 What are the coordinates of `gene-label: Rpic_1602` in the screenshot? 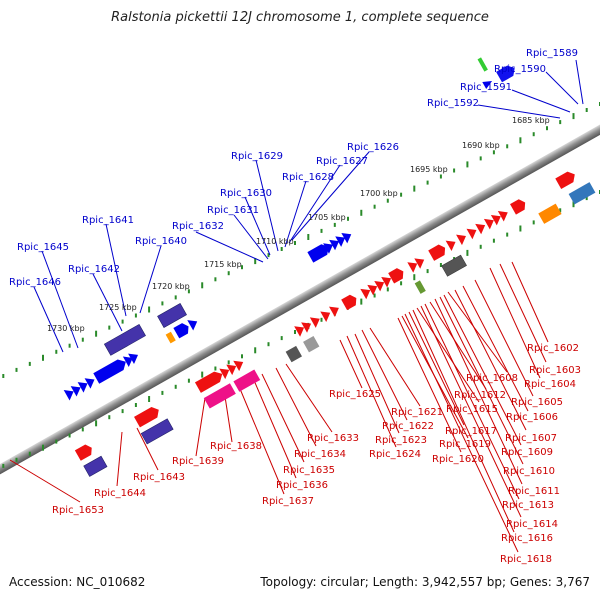 It's located at (553, 348).